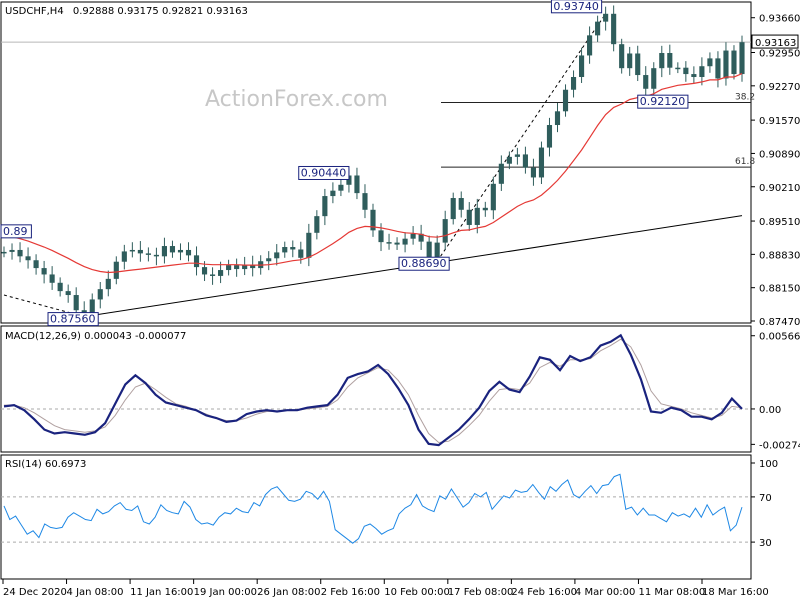 The width and height of the screenshot is (800, 600). What do you see at coordinates (745, 97) in the screenshot?
I see `fib-level-label: 38.2` at bounding box center [745, 97].